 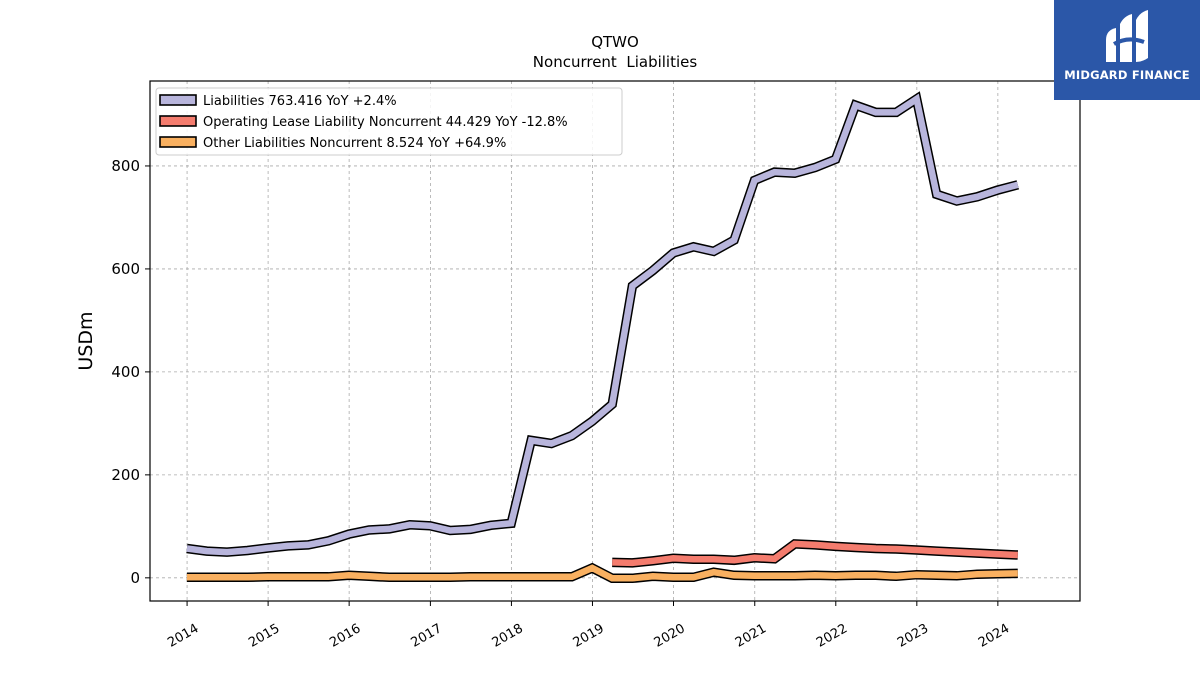 What do you see at coordinates (183, 636) in the screenshot?
I see `x-tick-label: 2014` at bounding box center [183, 636].